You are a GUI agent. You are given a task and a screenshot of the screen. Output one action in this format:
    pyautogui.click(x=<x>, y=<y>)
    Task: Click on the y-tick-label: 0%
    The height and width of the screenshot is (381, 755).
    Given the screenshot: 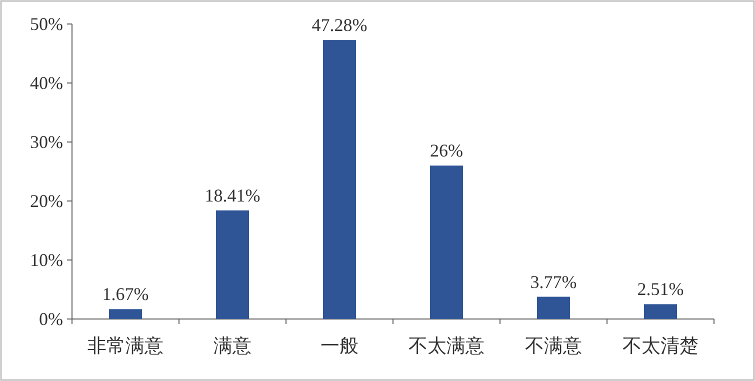 What is the action you would take?
    pyautogui.click(x=51, y=319)
    